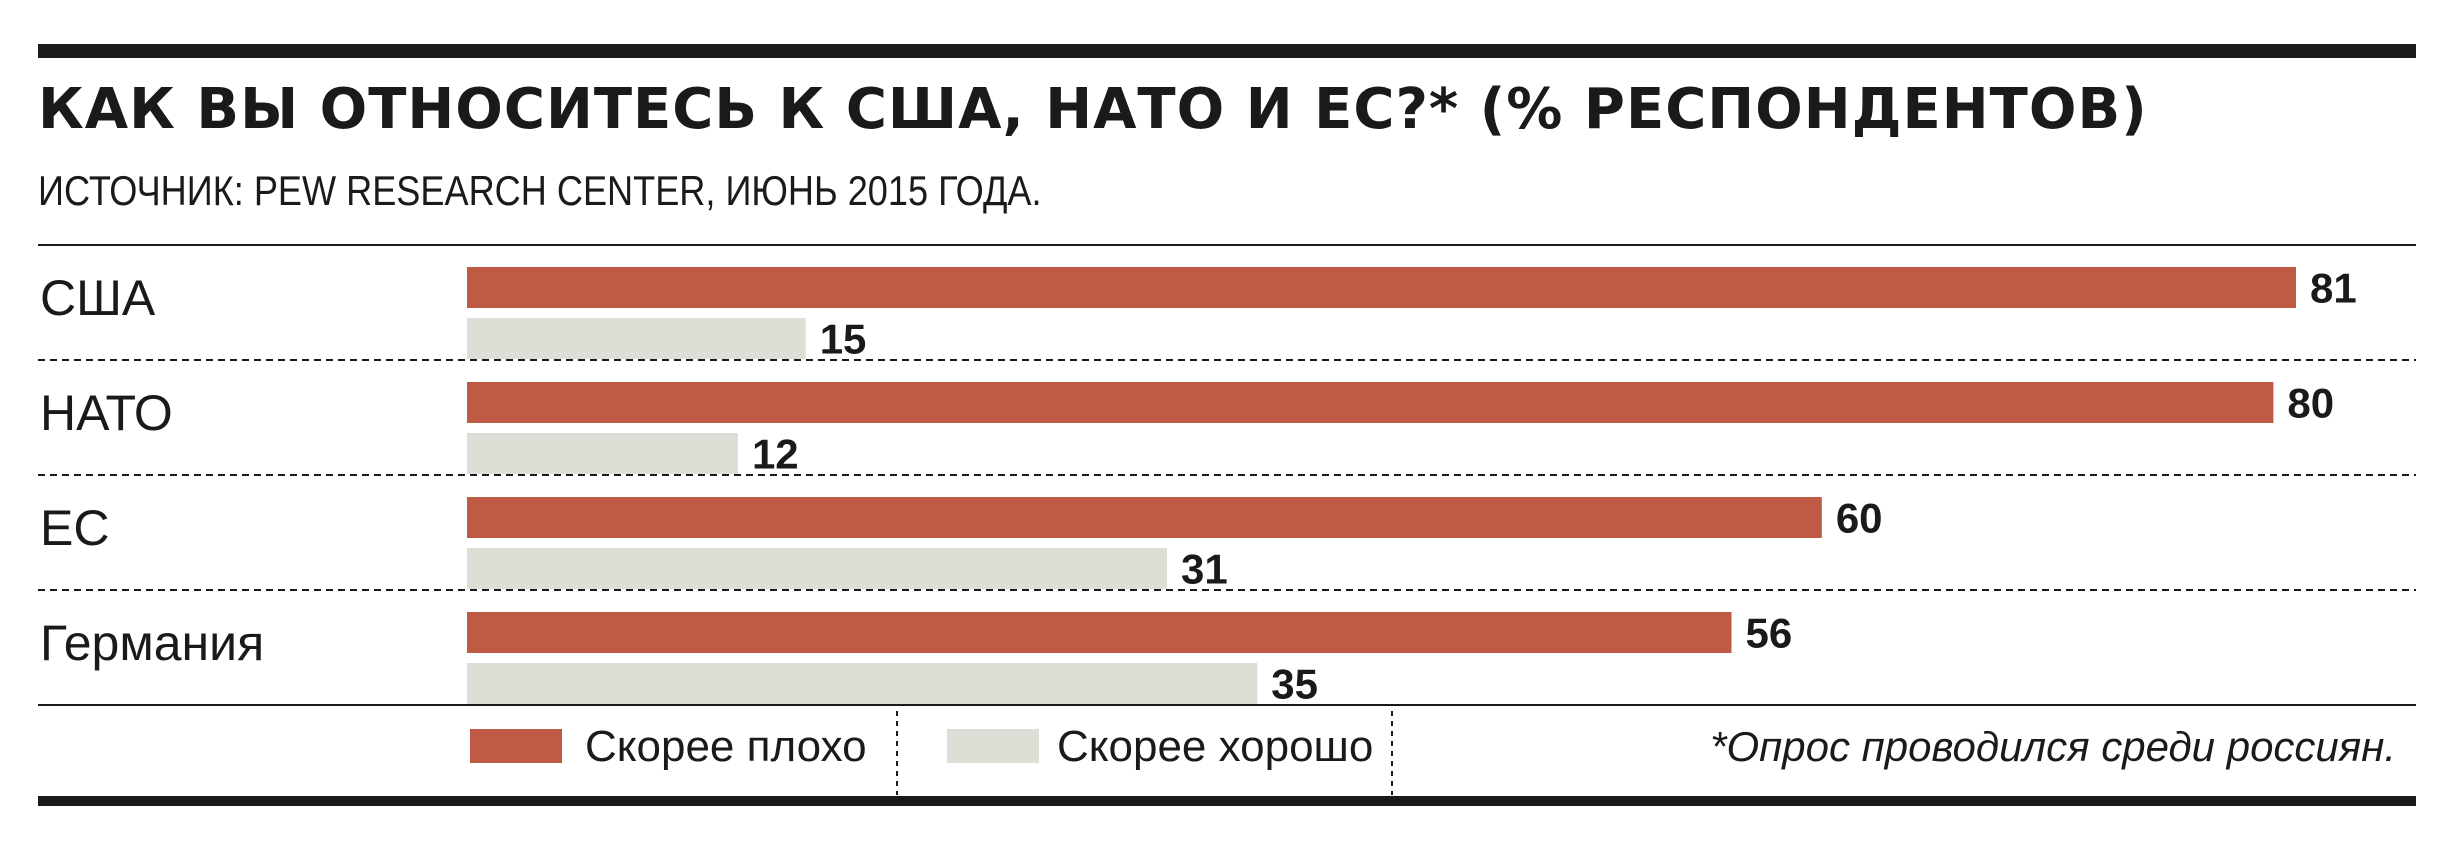  I want to click on legend-item: Скорее плохо, so click(668, 746).